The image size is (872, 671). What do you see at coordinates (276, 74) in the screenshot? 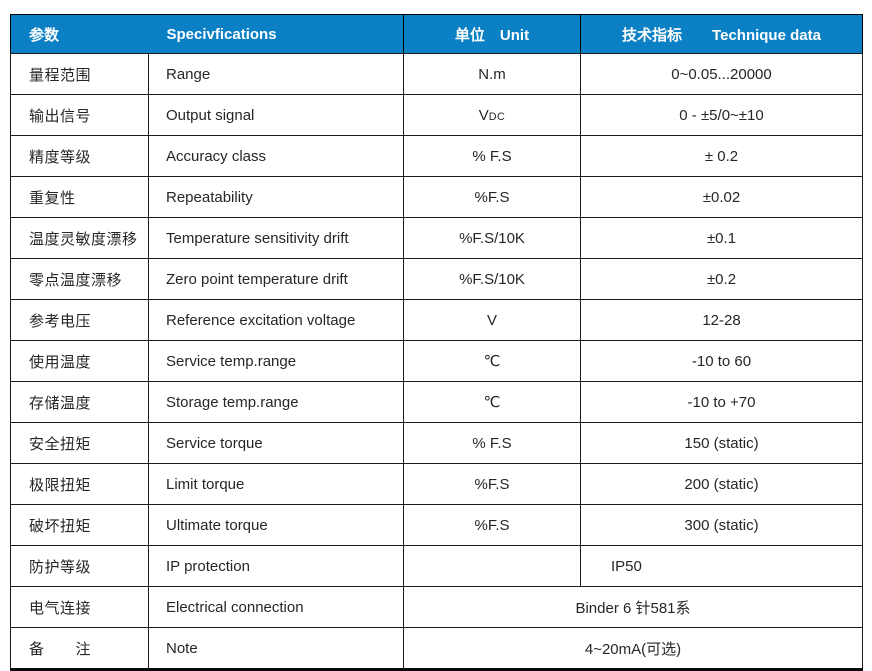
I see `param-en: Range` at bounding box center [276, 74].